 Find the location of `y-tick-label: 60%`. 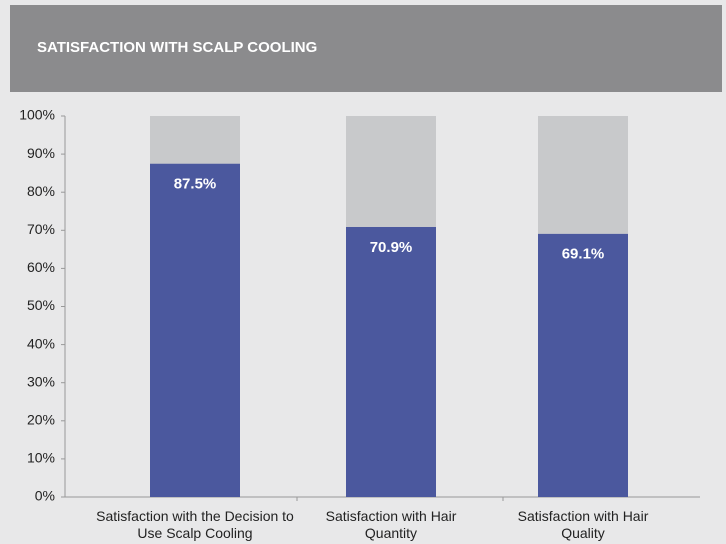

y-tick-label: 60% is located at coordinates (41, 267).